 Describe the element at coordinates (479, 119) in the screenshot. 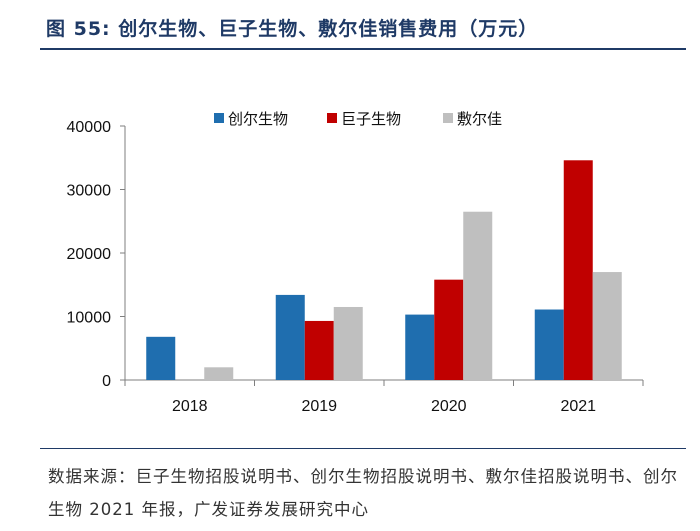

I see `legend-label-3: 敷尔佳` at that location.